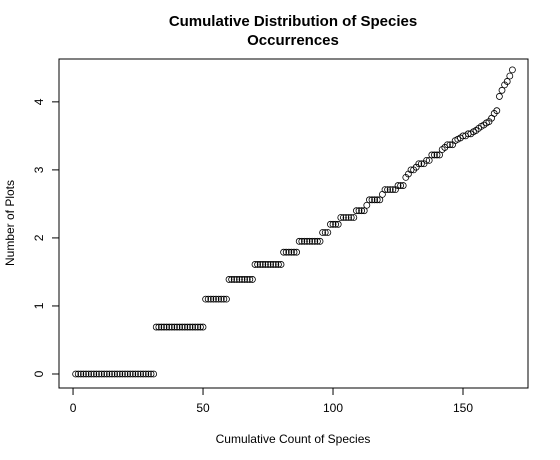 This screenshot has width=560, height=460. Describe the element at coordinates (39, 101) in the screenshot. I see `y-tick-label: 4` at that location.